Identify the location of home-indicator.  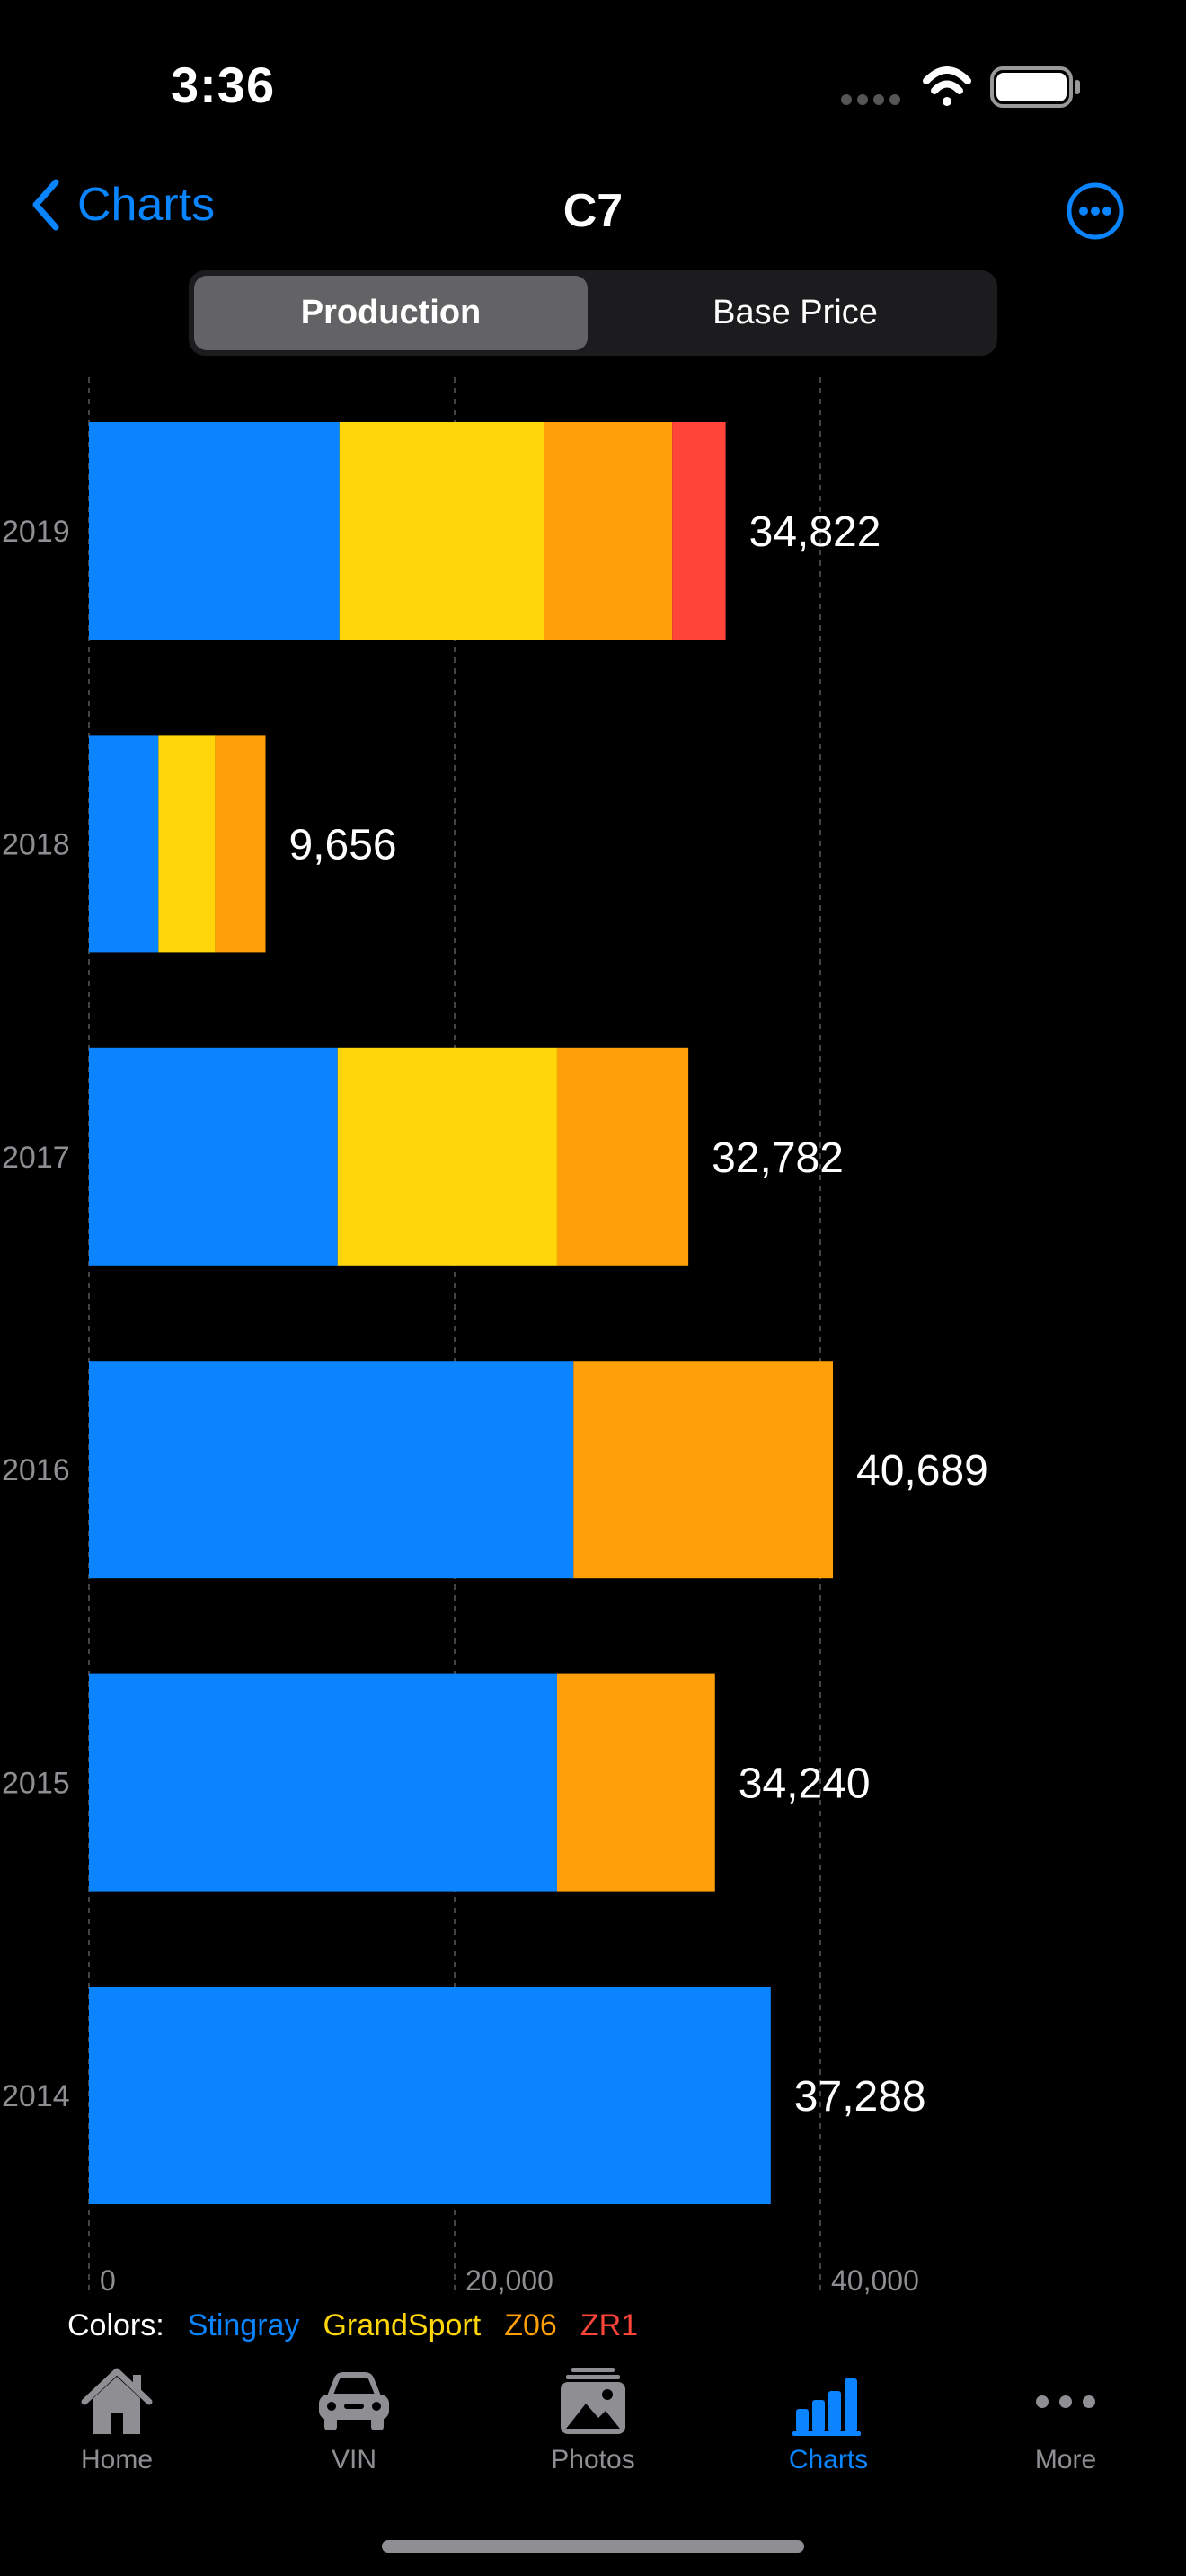
(593, 2546).